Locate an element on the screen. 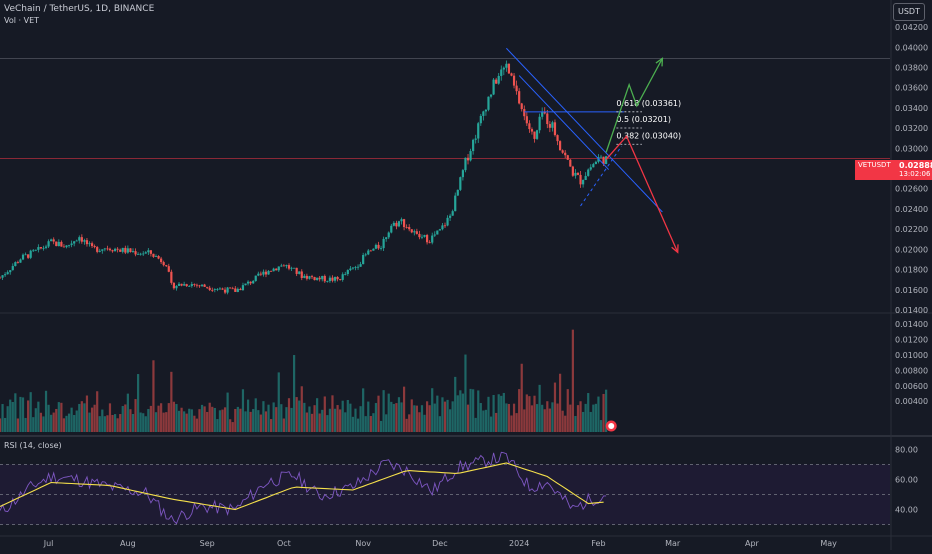  time-axis-tick: Oct is located at coordinates (284, 543).